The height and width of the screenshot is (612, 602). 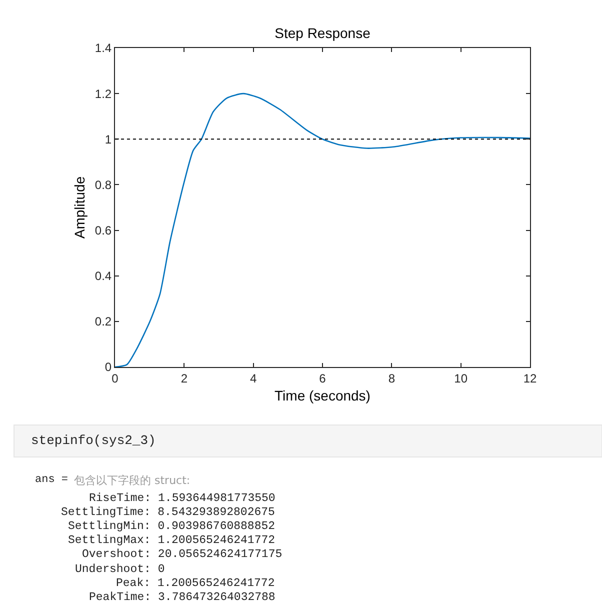 What do you see at coordinates (103, 185) in the screenshot?
I see `y-tick-label: 0.8` at bounding box center [103, 185].